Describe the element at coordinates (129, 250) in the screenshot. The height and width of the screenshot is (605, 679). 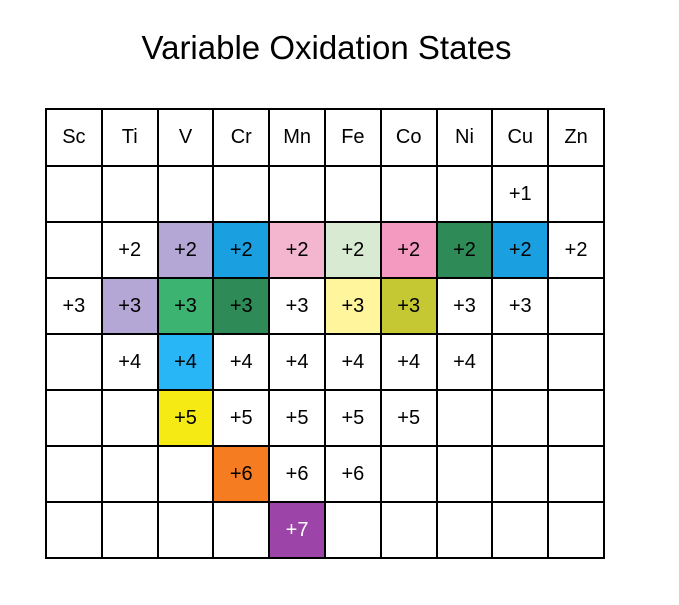
I see `state-cell-ti: +2` at that location.